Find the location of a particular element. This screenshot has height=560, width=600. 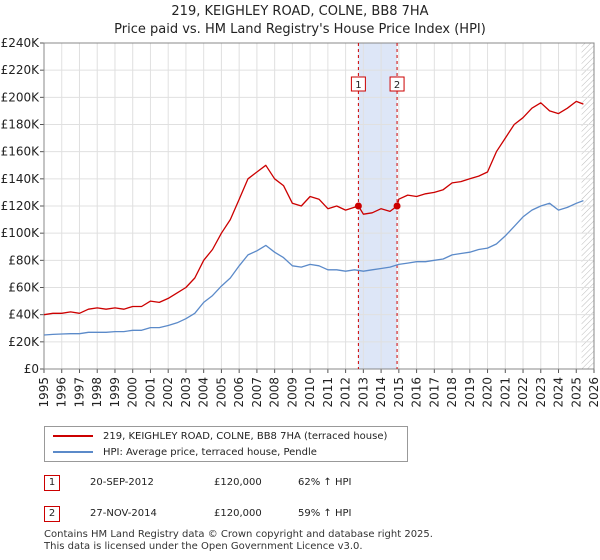

sale-number-badge: 2 is located at coordinates (52, 514).